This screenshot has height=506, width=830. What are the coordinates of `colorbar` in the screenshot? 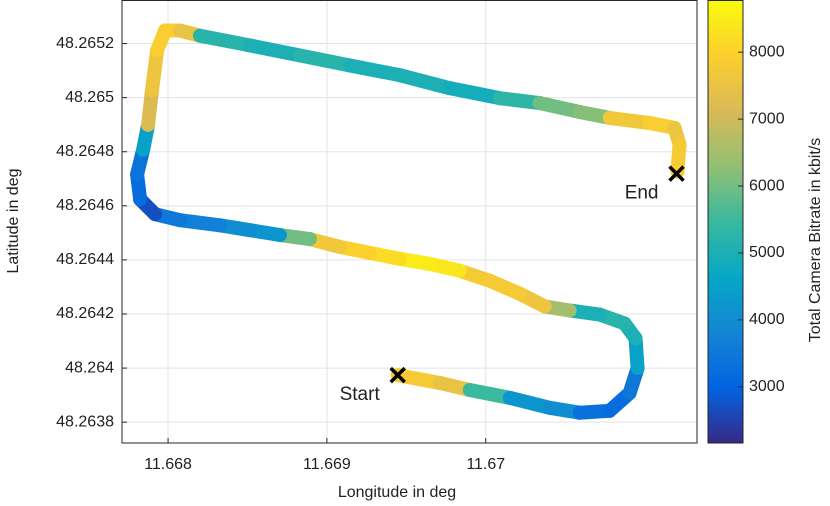 It's located at (725, 222).